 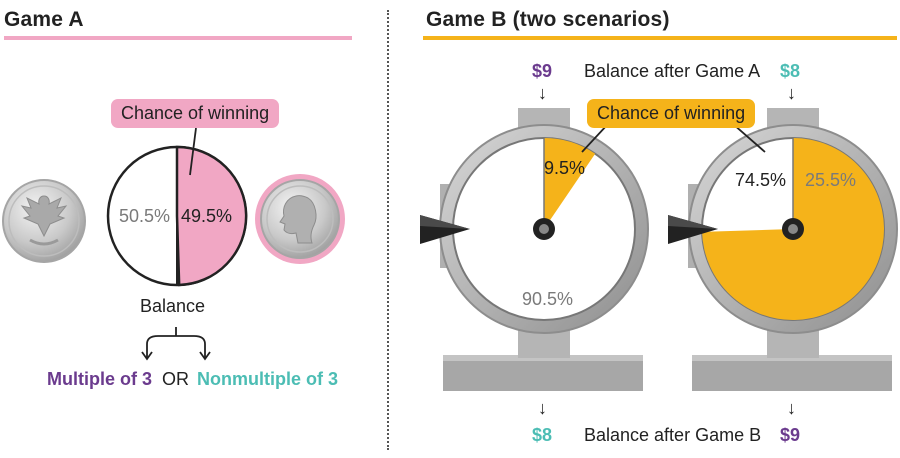 What do you see at coordinates (749, 138) in the screenshot?
I see `game-b-chance-leader-right` at bounding box center [749, 138].